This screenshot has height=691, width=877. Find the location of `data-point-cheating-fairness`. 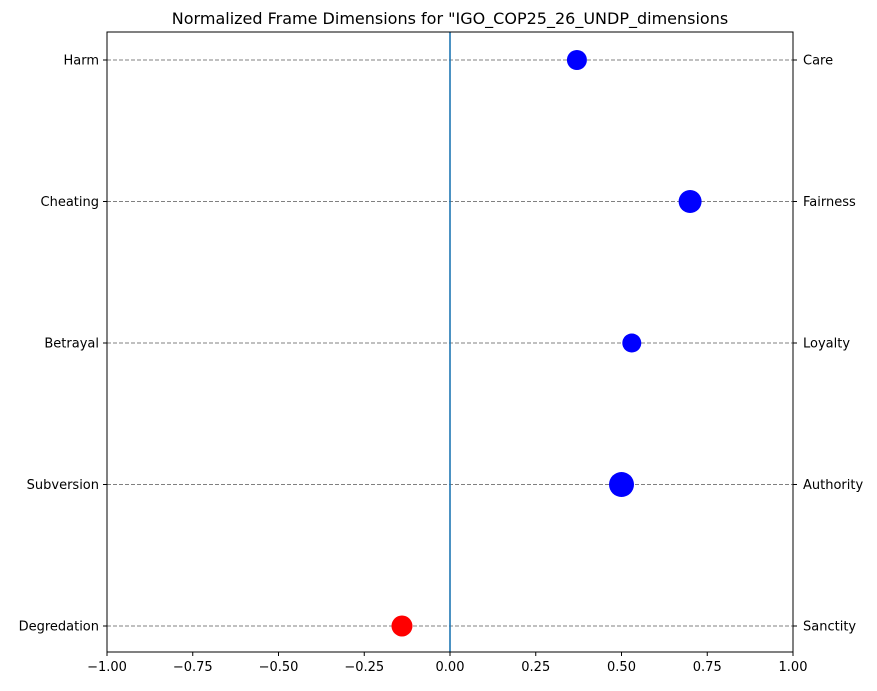

data-point-cheating-fairness is located at coordinates (690, 201).